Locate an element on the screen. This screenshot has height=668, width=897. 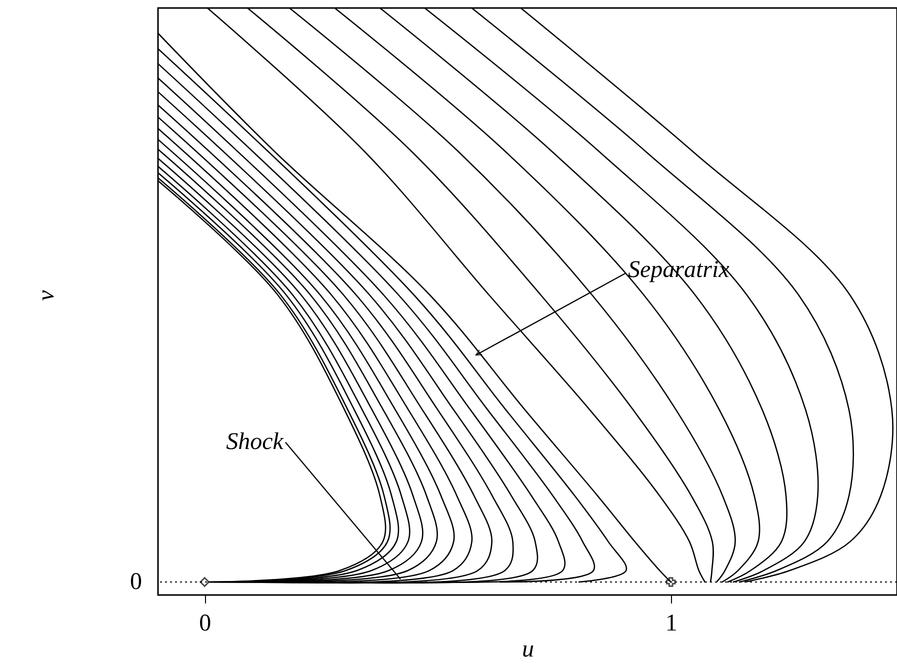
x-axis-title: u is located at coordinates (528, 649).